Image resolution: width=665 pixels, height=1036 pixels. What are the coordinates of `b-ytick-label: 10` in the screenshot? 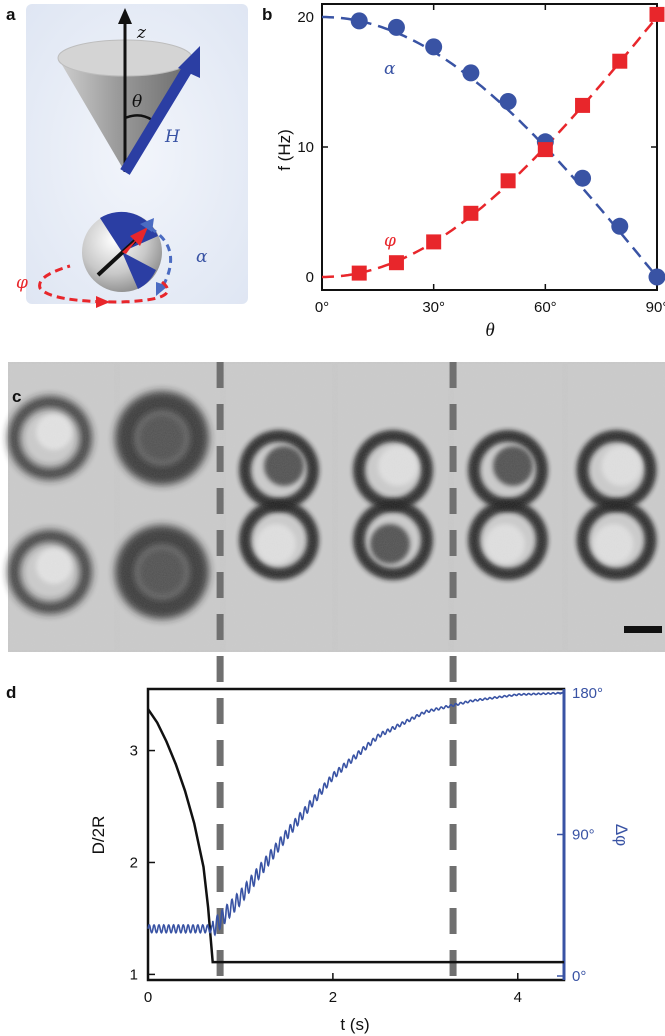 It's located at (305, 147).